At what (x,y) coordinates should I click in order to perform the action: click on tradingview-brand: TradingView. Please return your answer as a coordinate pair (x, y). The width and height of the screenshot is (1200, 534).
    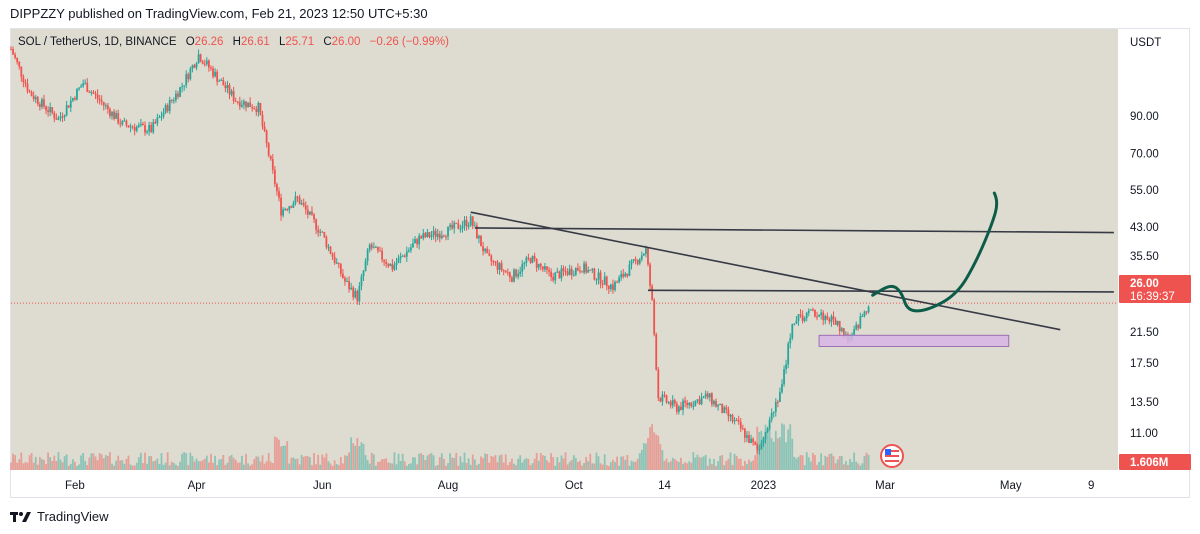
    Looking at the image, I should click on (59, 516).